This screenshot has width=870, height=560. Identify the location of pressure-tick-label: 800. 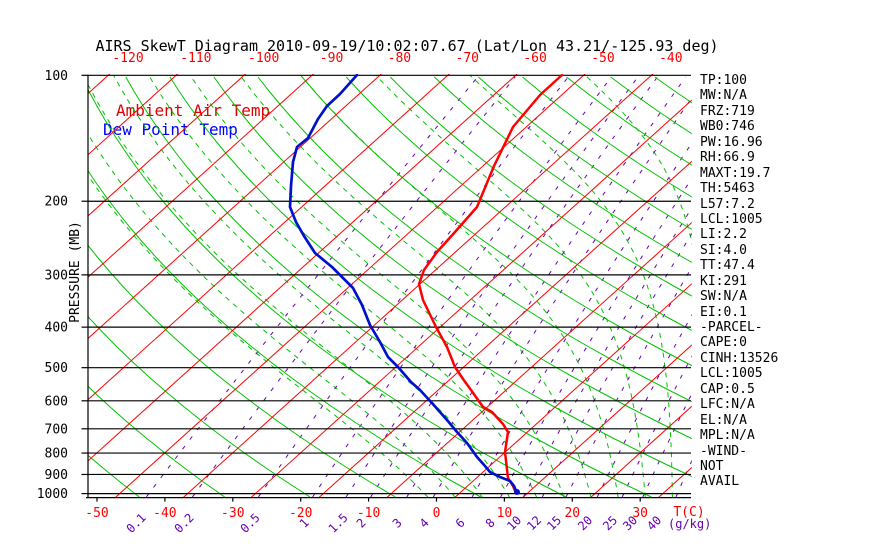
(56, 454).